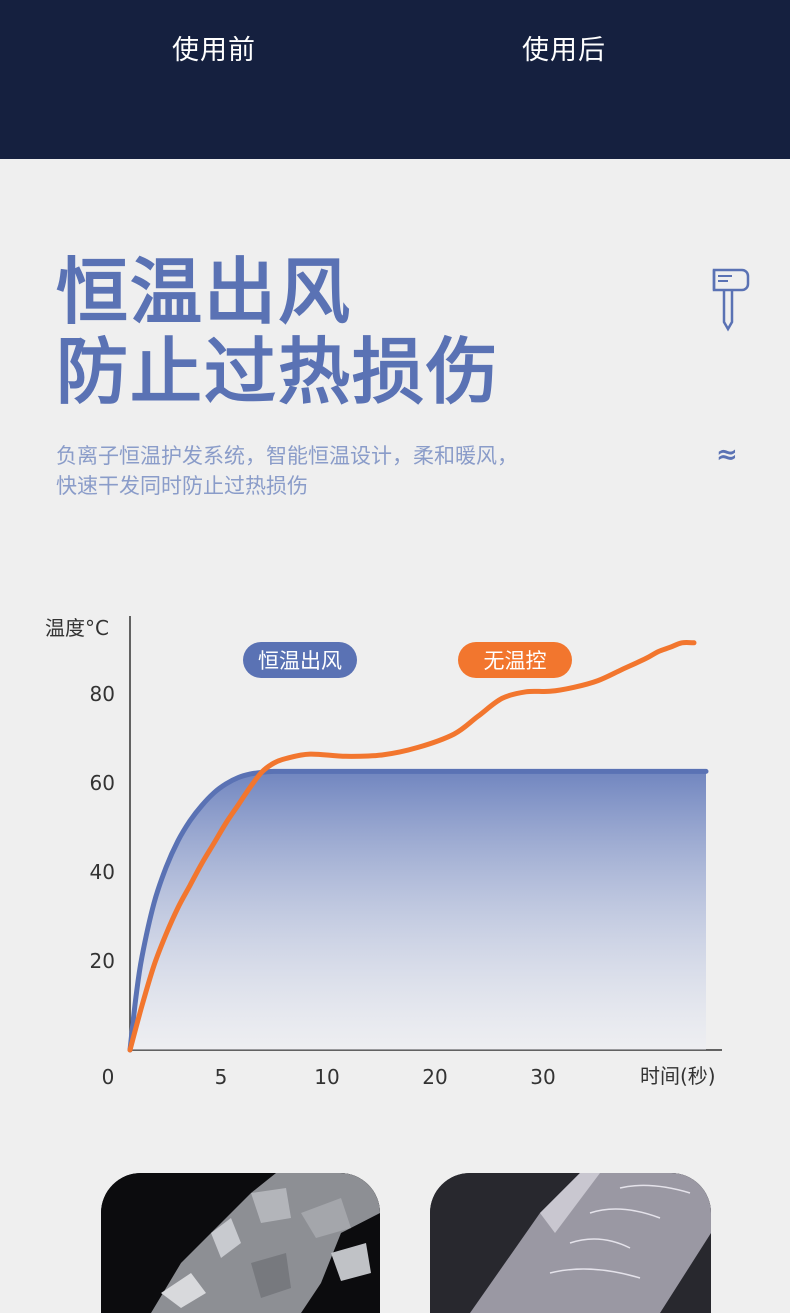  Describe the element at coordinates (395, 79) in the screenshot. I see `before-after-header: 使用前 使用后` at that location.